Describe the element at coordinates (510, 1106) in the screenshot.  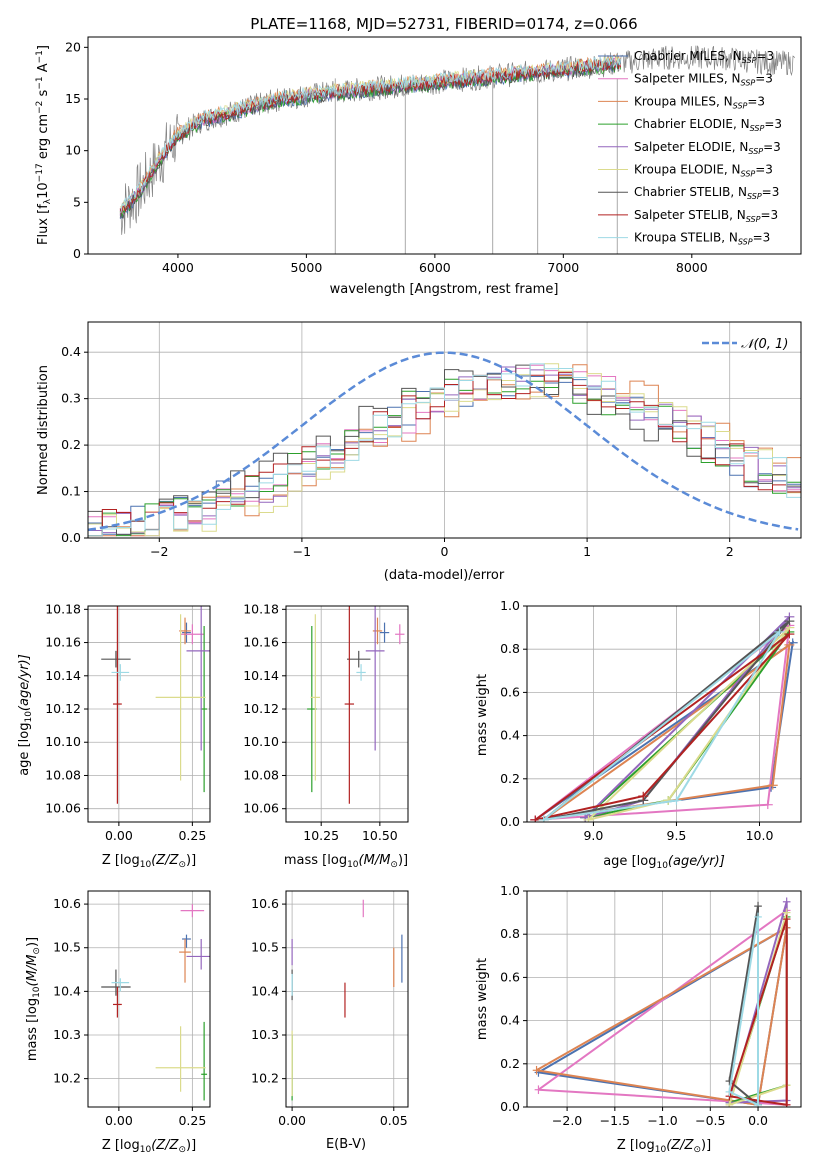
I see `y-tick-label: 0.0` at that location.